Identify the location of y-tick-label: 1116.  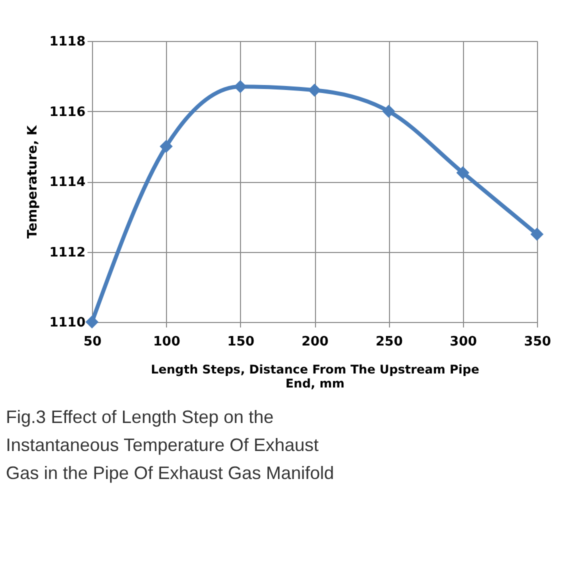
(67, 112).